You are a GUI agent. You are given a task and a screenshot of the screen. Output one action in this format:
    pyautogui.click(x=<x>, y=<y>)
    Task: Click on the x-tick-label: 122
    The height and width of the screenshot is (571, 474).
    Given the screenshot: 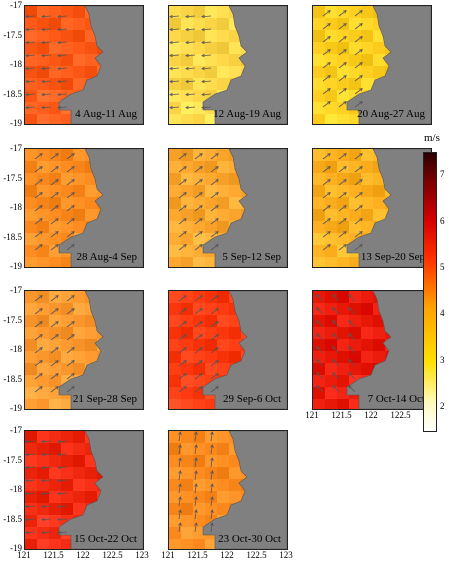 What is the action you would take?
    pyautogui.click(x=83, y=555)
    